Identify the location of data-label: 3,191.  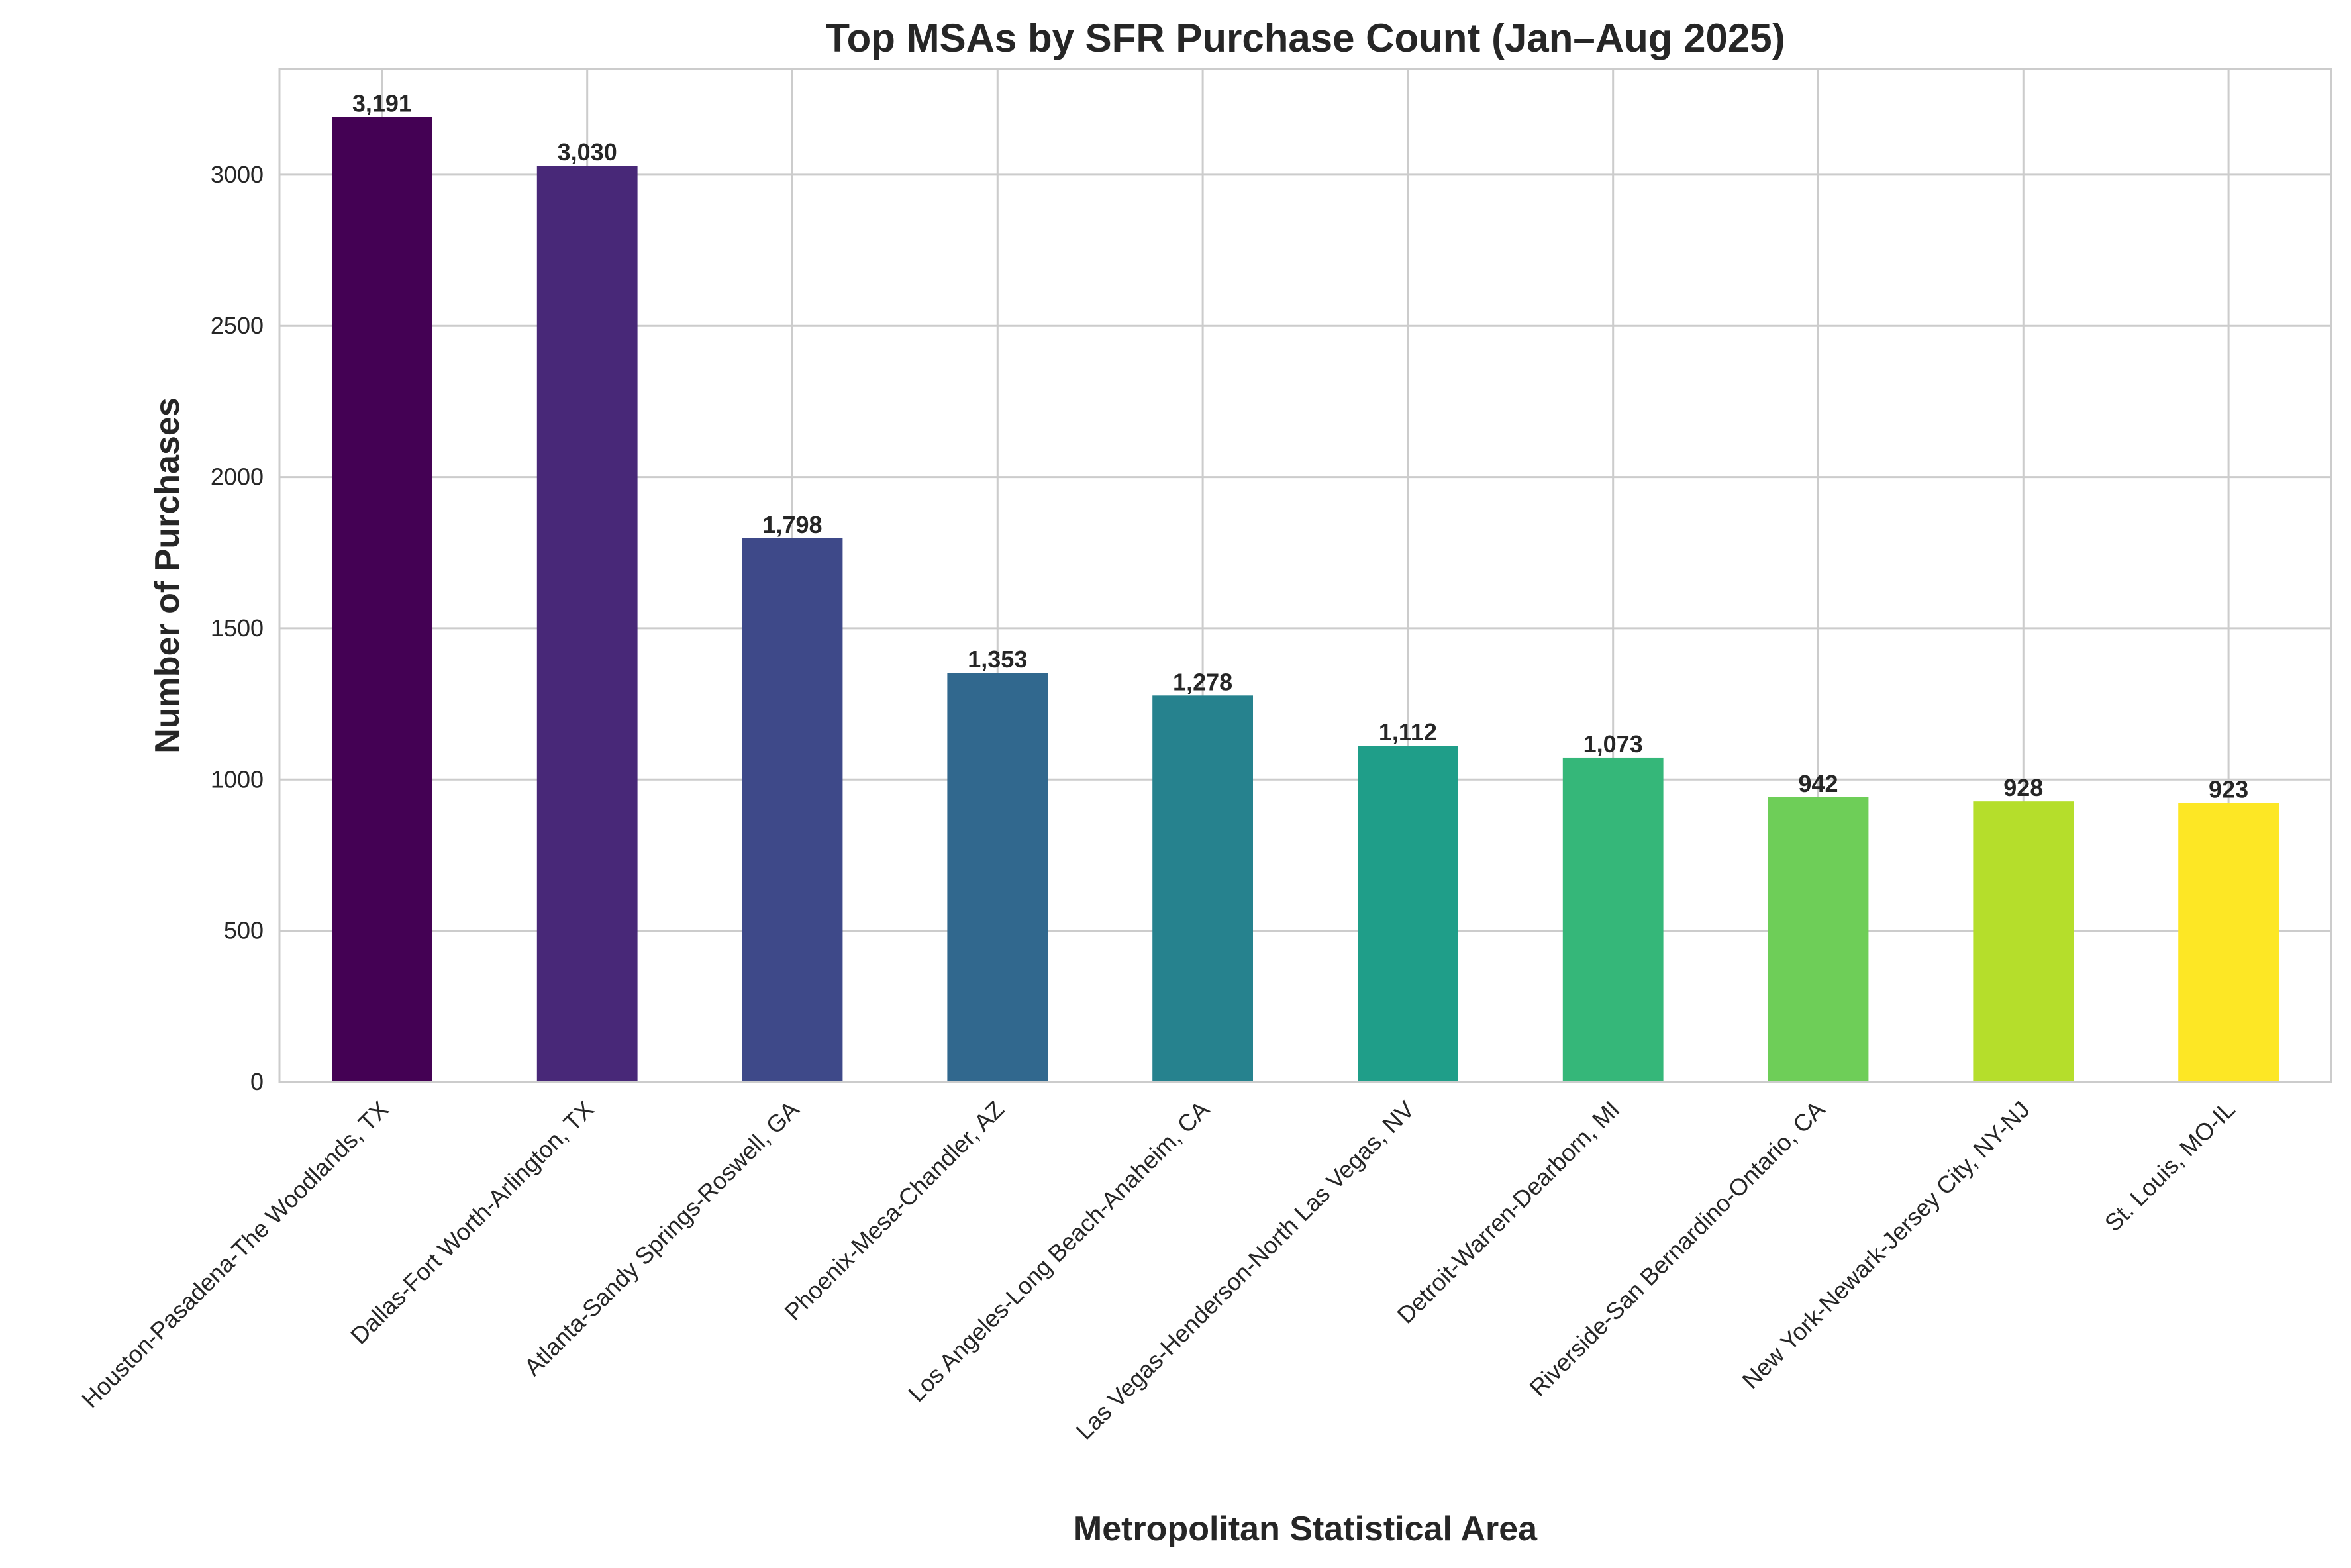
(382, 103).